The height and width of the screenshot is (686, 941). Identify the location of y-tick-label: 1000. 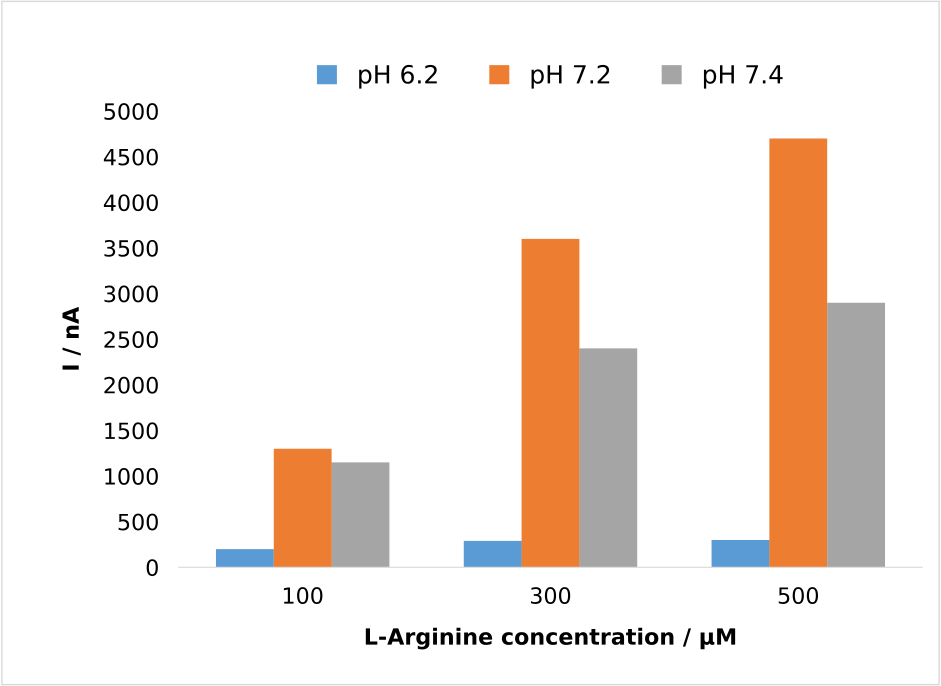
(131, 476).